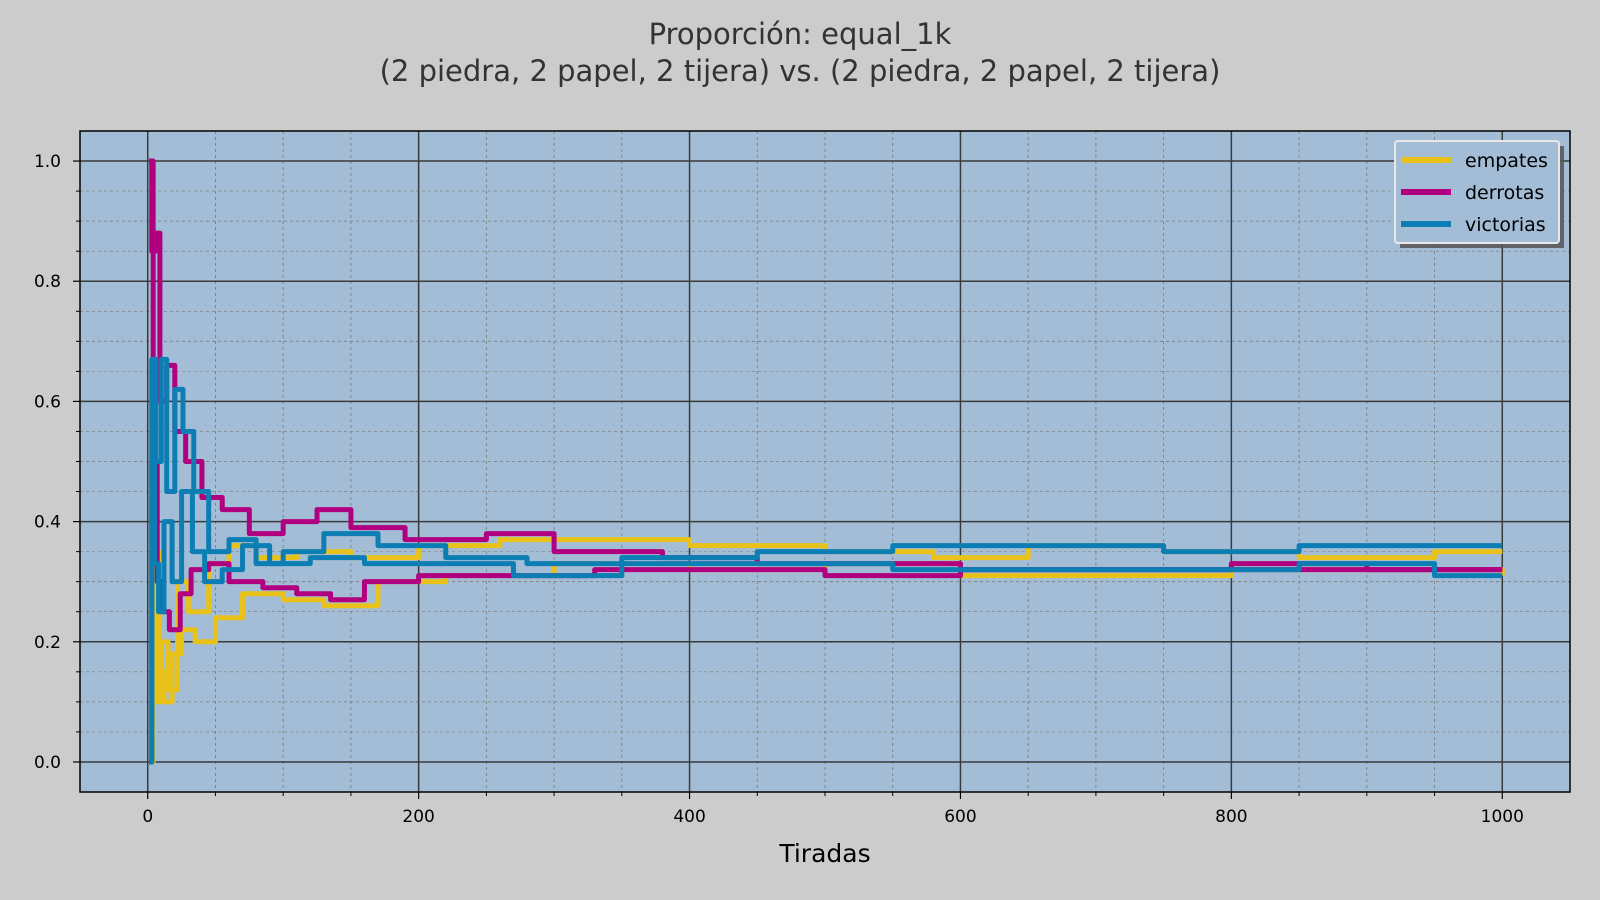 Image resolution: width=1600 pixels, height=900 pixels. What do you see at coordinates (689, 817) in the screenshot?
I see `x-tick-label: 400` at bounding box center [689, 817].